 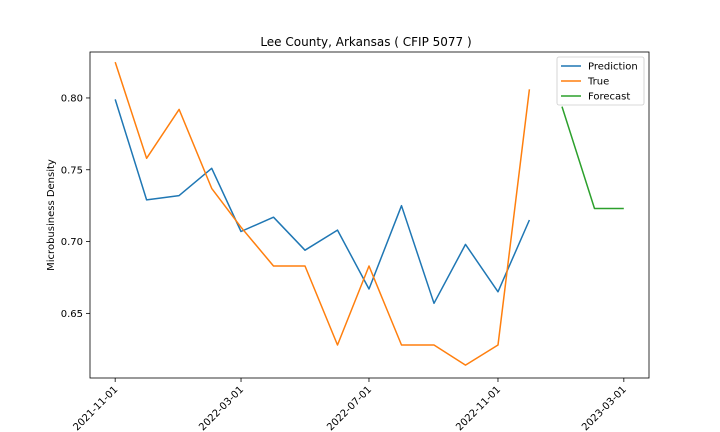 I want to click on legend-box, so click(x=600, y=81).